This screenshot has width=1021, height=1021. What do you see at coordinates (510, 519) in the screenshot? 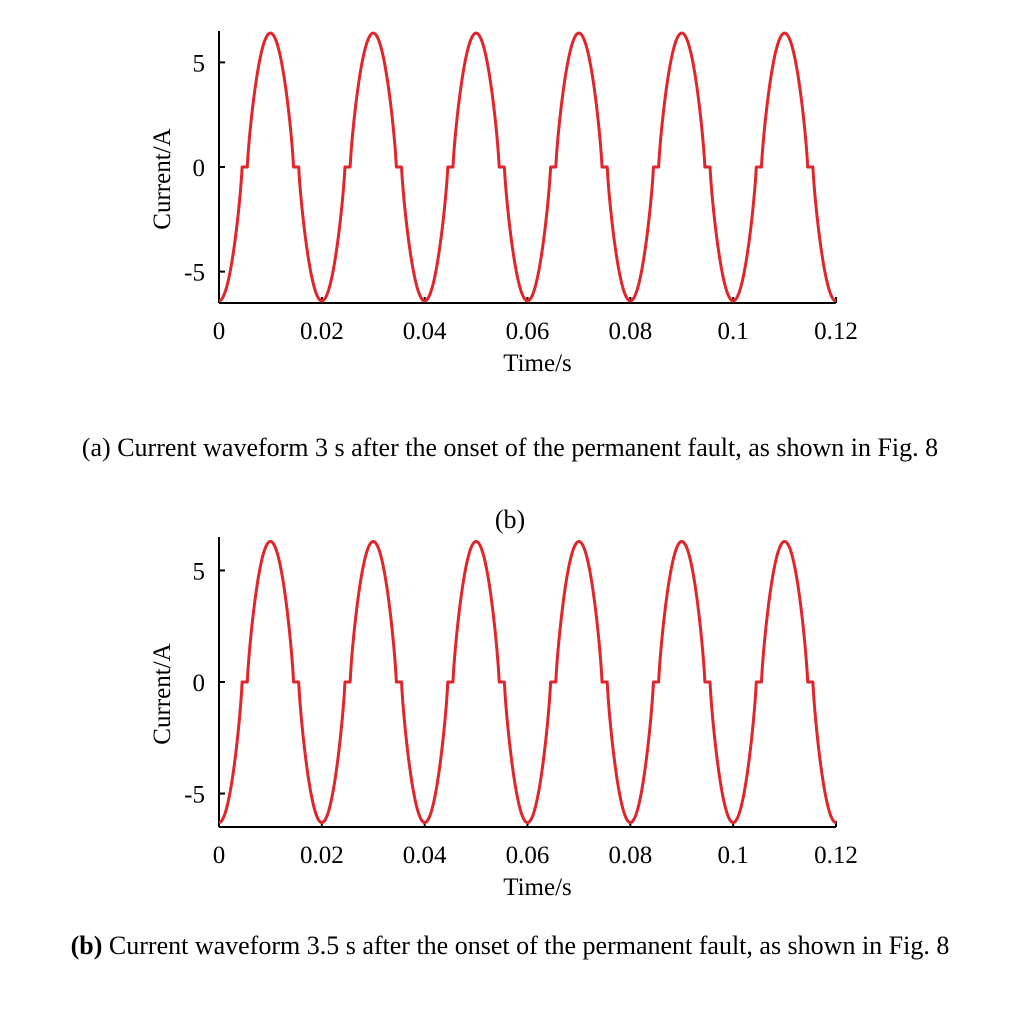
I see `caption-b-marker: (b)` at bounding box center [510, 519].